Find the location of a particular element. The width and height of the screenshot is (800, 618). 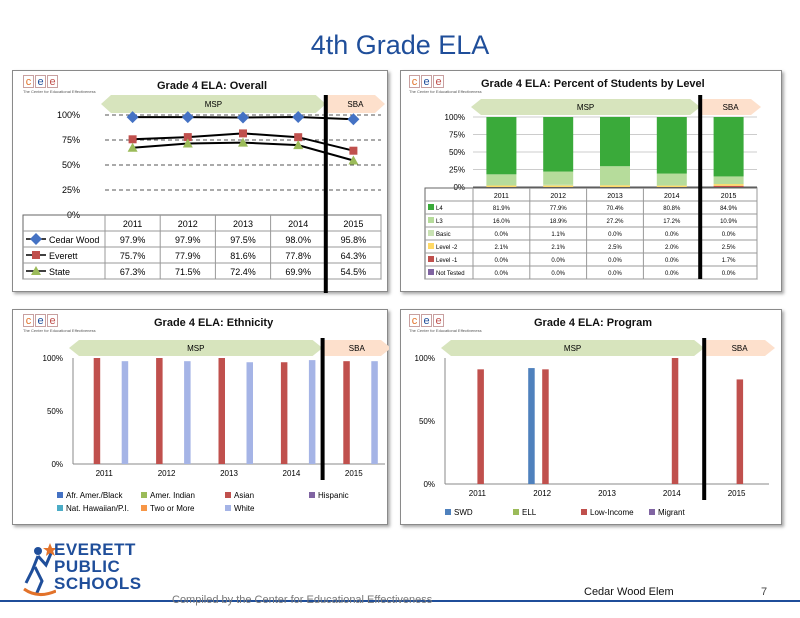

logo-letter: c is located at coordinates (414, 320).